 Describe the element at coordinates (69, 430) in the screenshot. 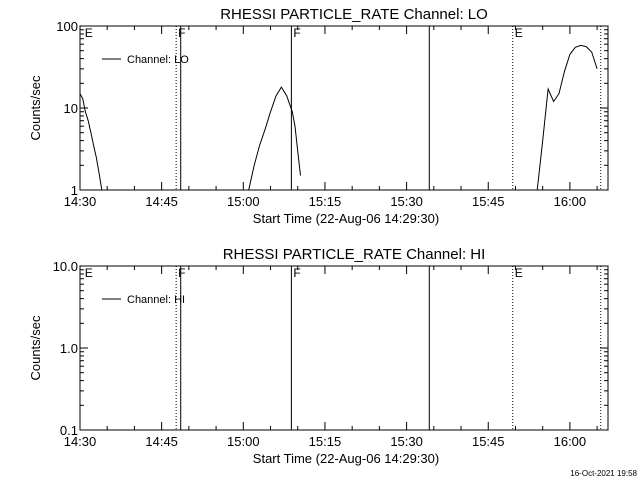

I see `y-tick-label: 0.1` at that location.